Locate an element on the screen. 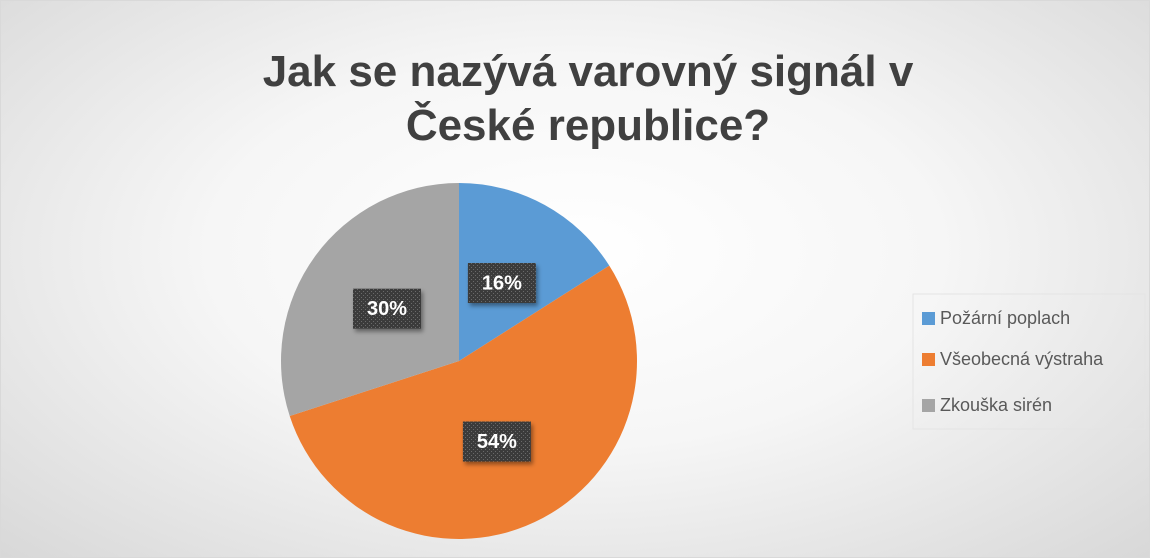  data-label: 30% is located at coordinates (387, 309).